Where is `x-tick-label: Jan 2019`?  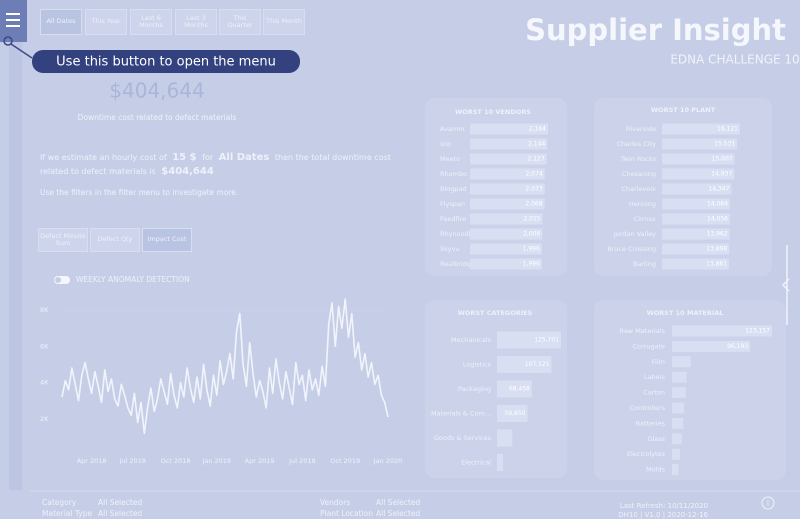 x-tick-label: Jan 2019 is located at coordinates (216, 461).